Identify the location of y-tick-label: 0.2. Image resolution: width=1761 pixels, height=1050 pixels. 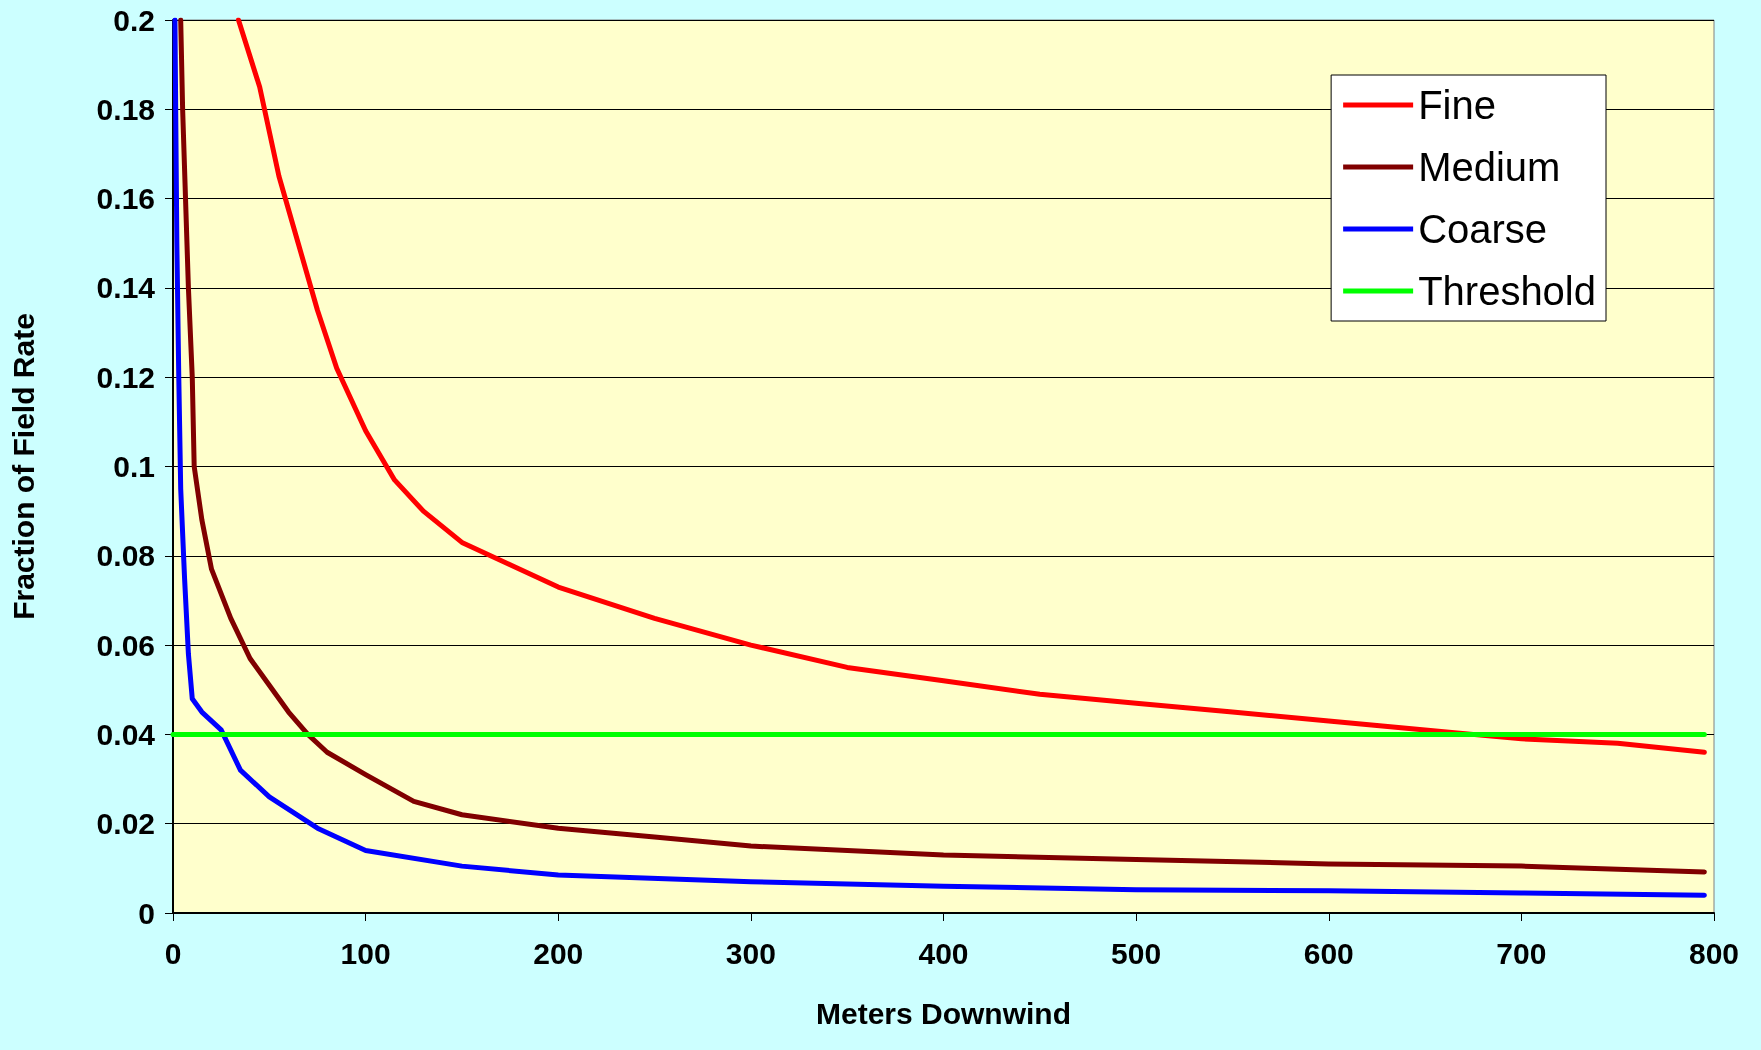
(134, 20).